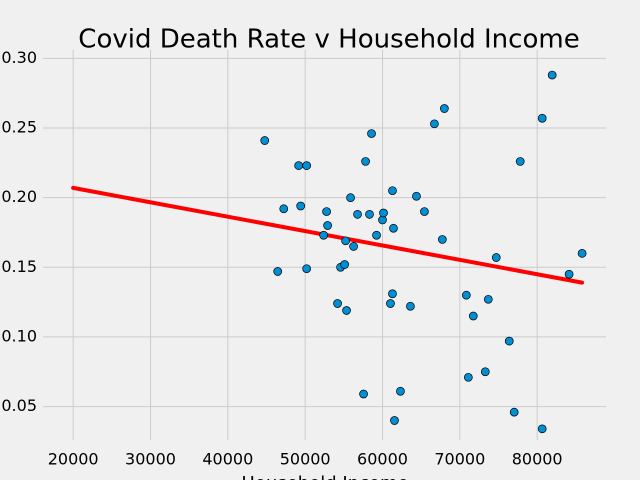 The height and width of the screenshot is (480, 640). What do you see at coordinates (328, 40) in the screenshot?
I see `chart-title: Covid Death Rate v Household Income` at bounding box center [328, 40].